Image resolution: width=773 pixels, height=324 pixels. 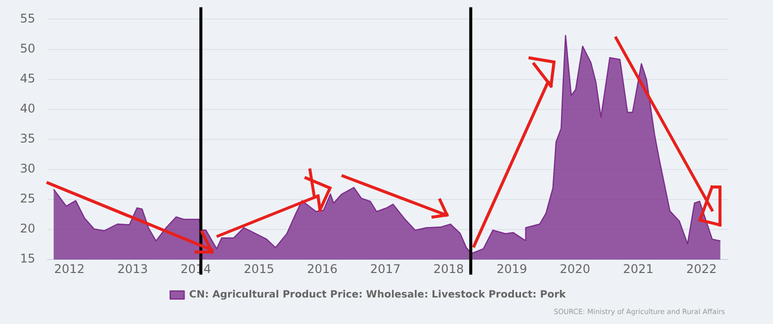 I want to click on y-tick-label: 35, so click(x=28, y=139).